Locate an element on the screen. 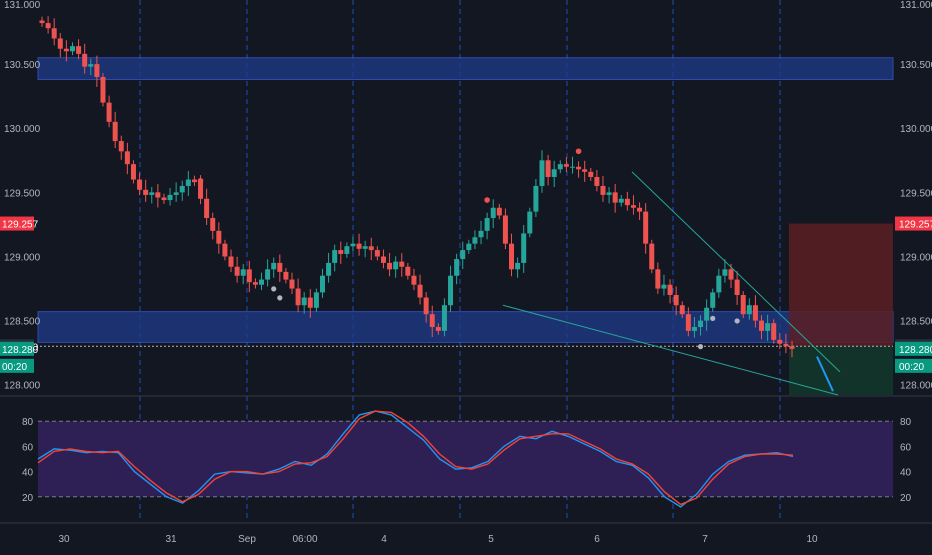  drawing-overlay is located at coordinates (671, 283).